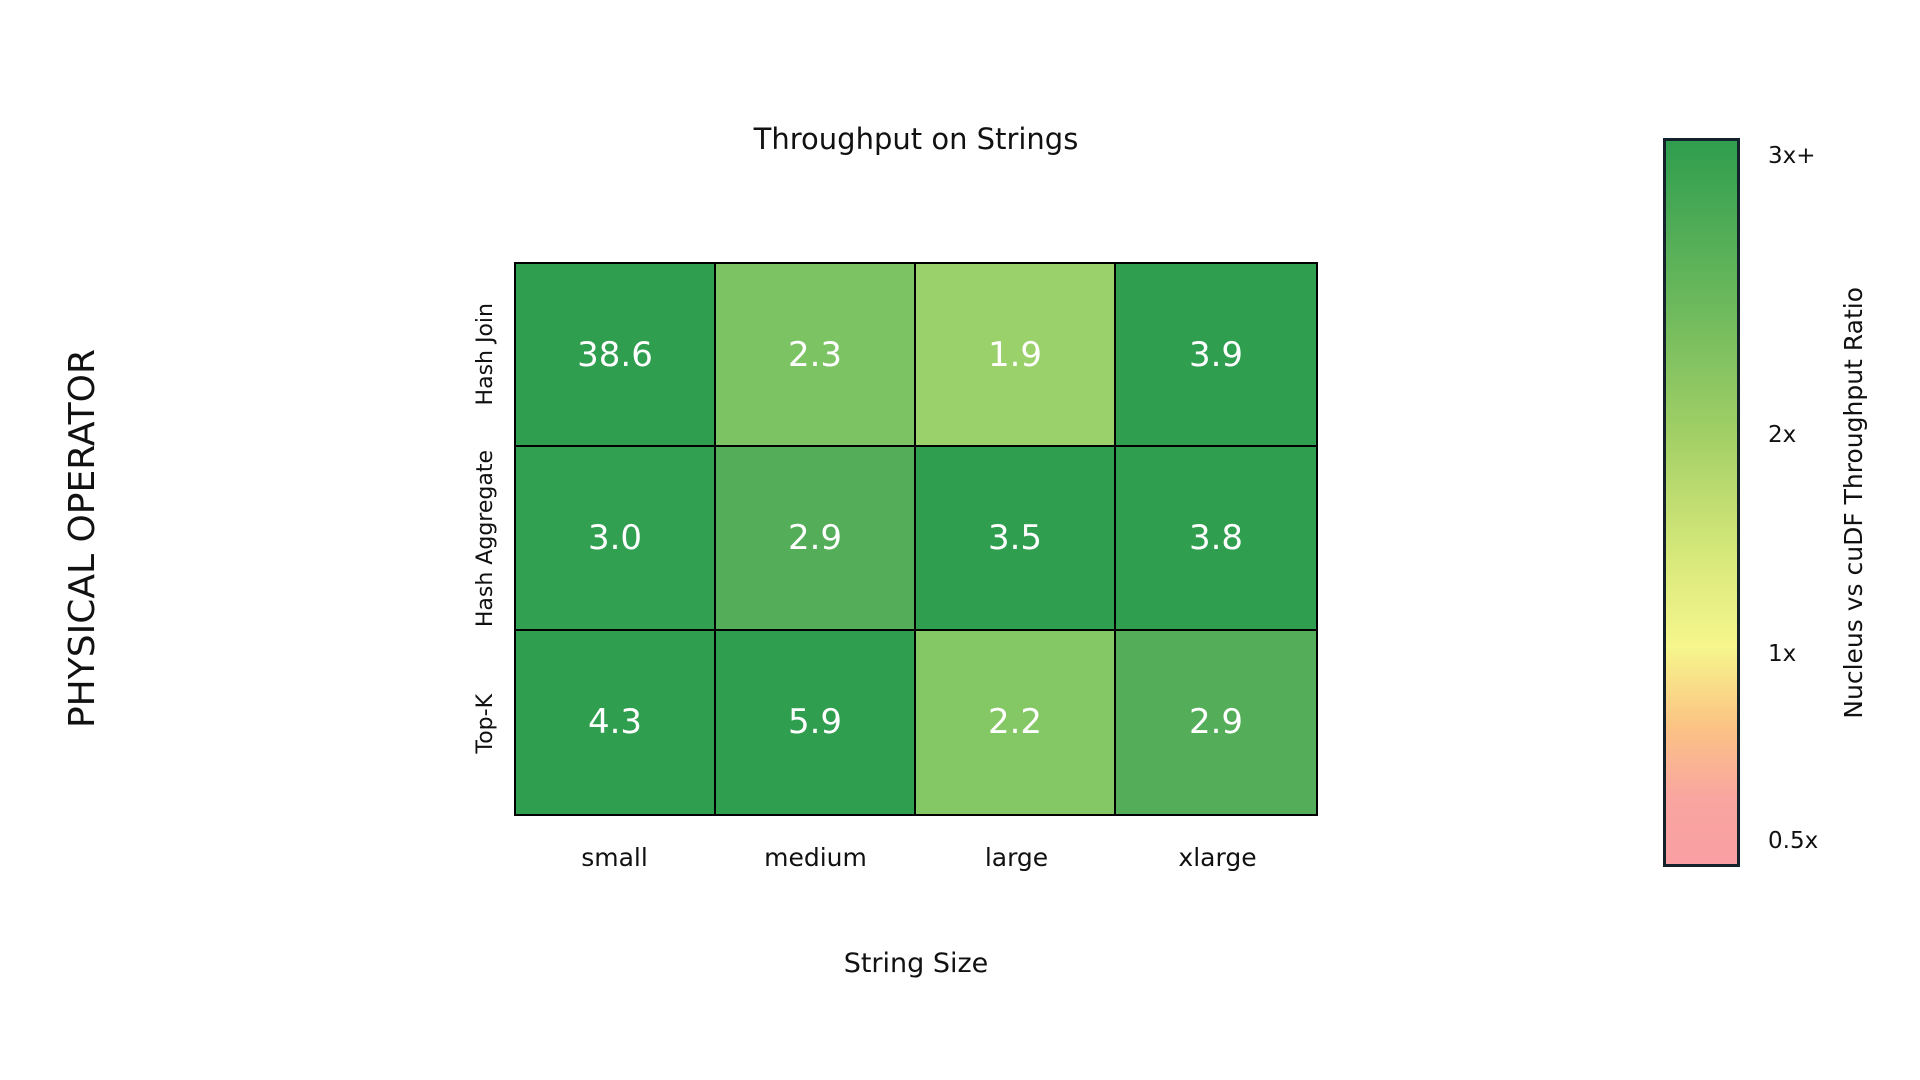  What do you see at coordinates (1217, 857) in the screenshot?
I see `x-tick-label: xlarge` at bounding box center [1217, 857].